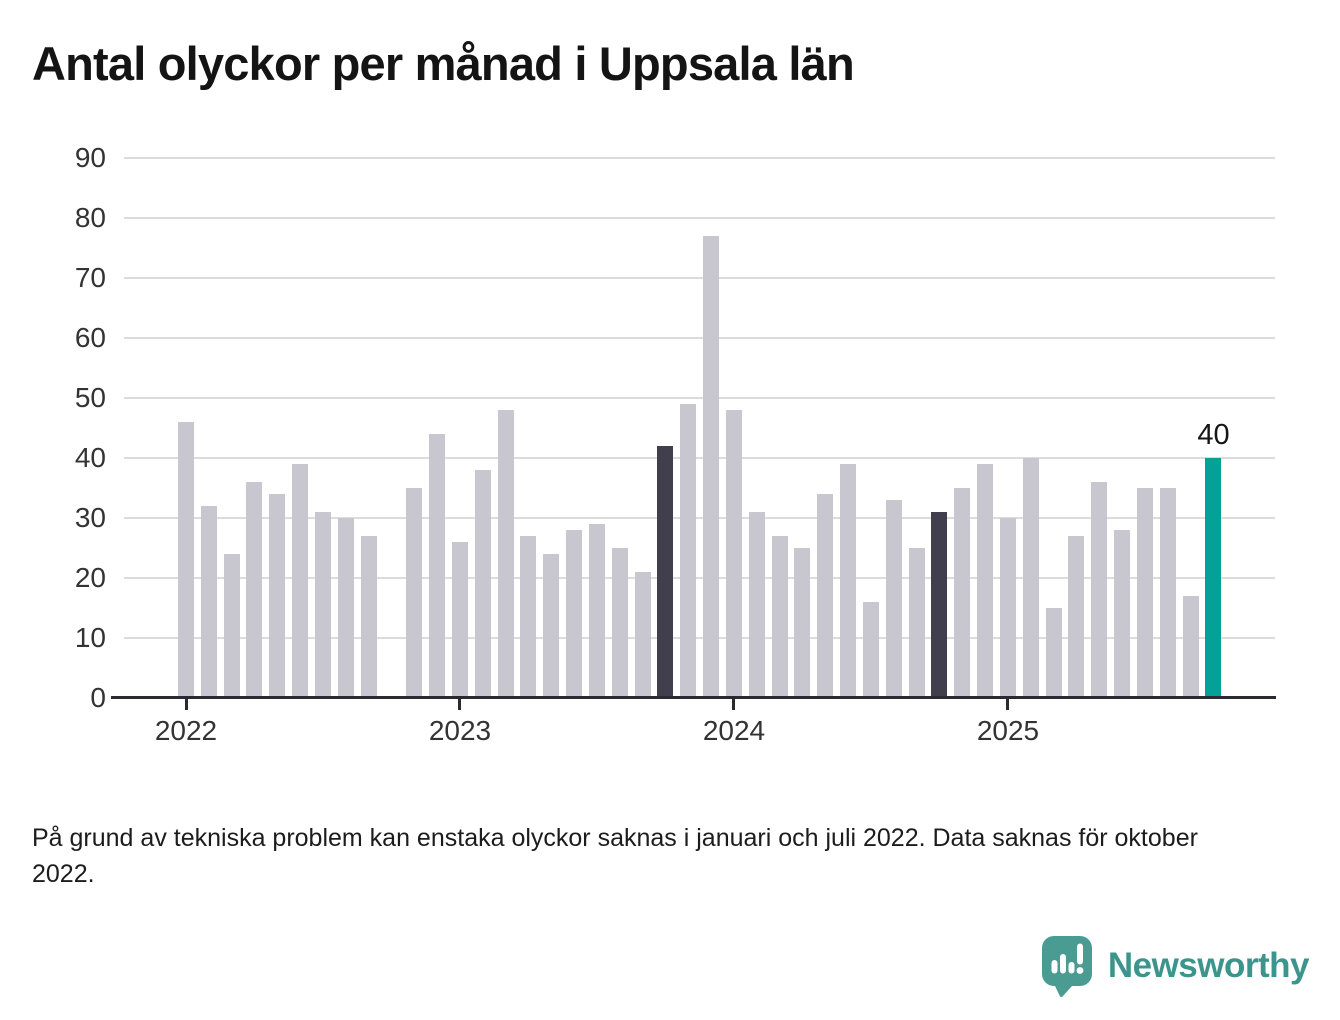  Describe the element at coordinates (460, 704) in the screenshot. I see `x-axis-tick-2023` at that location.